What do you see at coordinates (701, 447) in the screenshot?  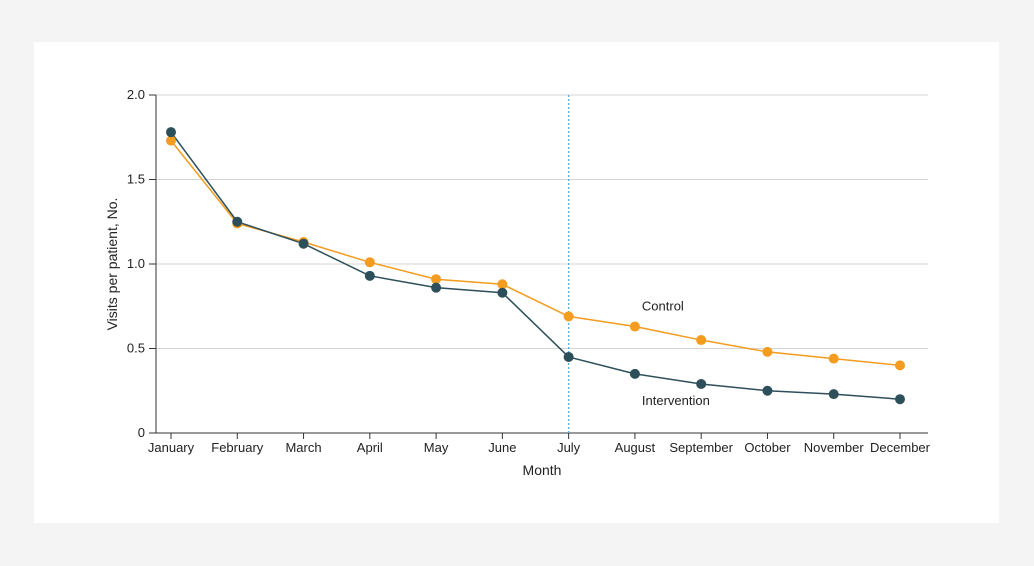 I see `x-tick-label: September` at bounding box center [701, 447].